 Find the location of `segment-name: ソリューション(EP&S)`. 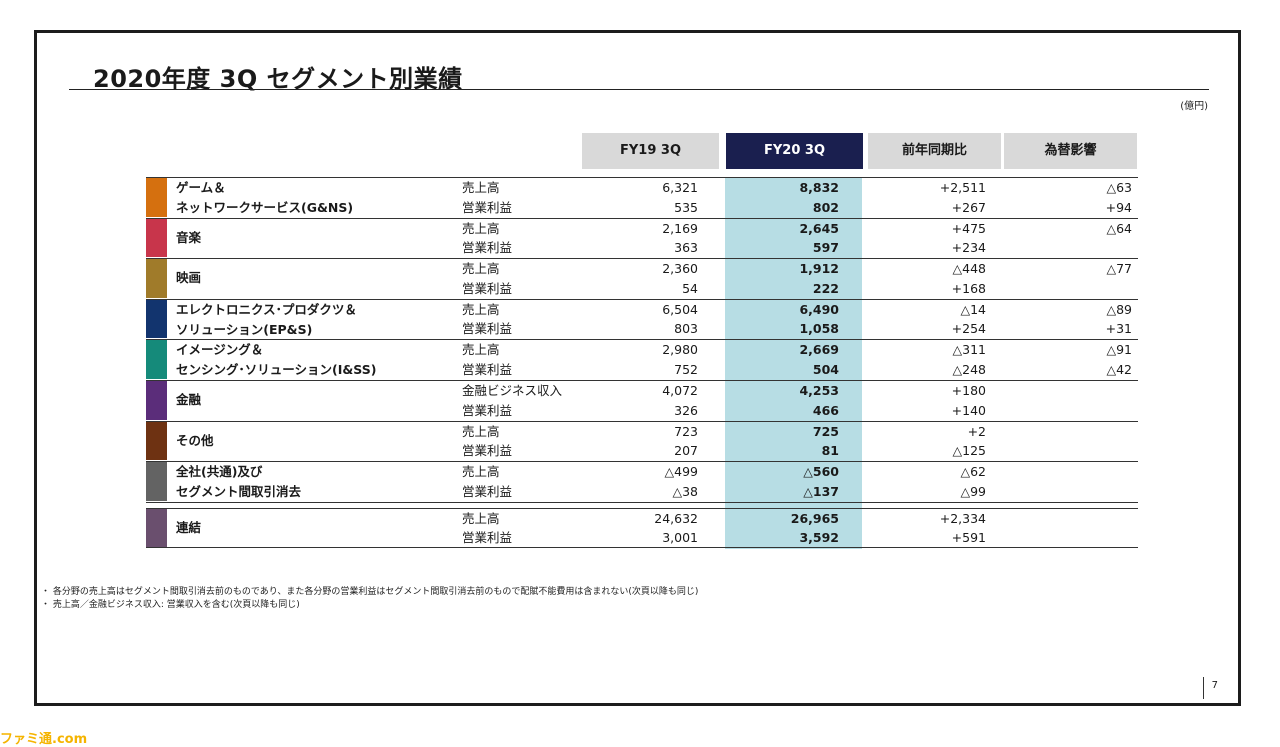

segment-name: ソリューション(EP&S) is located at coordinates (244, 329).